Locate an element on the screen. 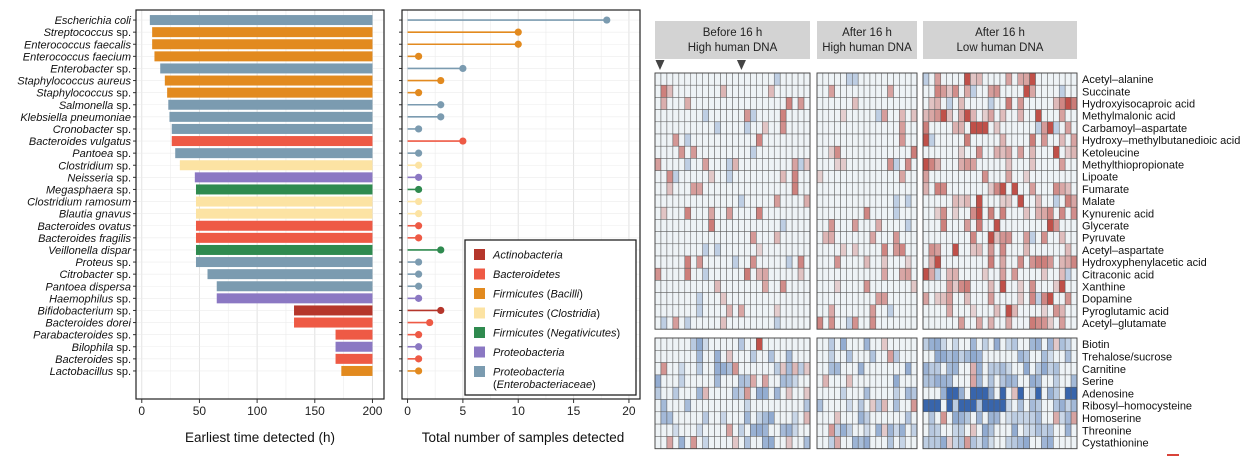  text-part: Firmicutes is located at coordinates (518, 334).